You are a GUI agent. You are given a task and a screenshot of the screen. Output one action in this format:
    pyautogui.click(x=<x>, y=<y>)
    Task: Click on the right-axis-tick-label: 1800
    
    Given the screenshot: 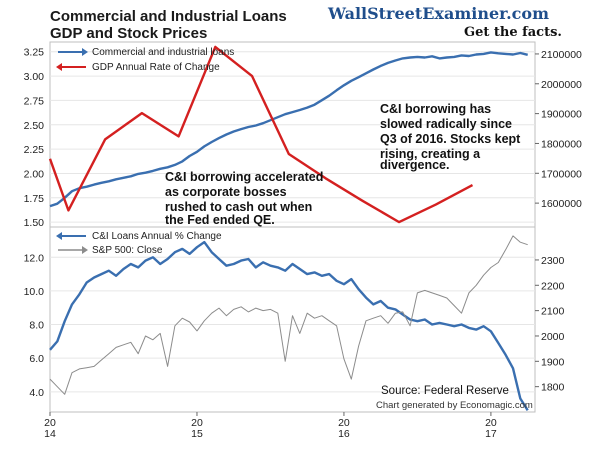 What is the action you would take?
    pyautogui.click(x=553, y=388)
    